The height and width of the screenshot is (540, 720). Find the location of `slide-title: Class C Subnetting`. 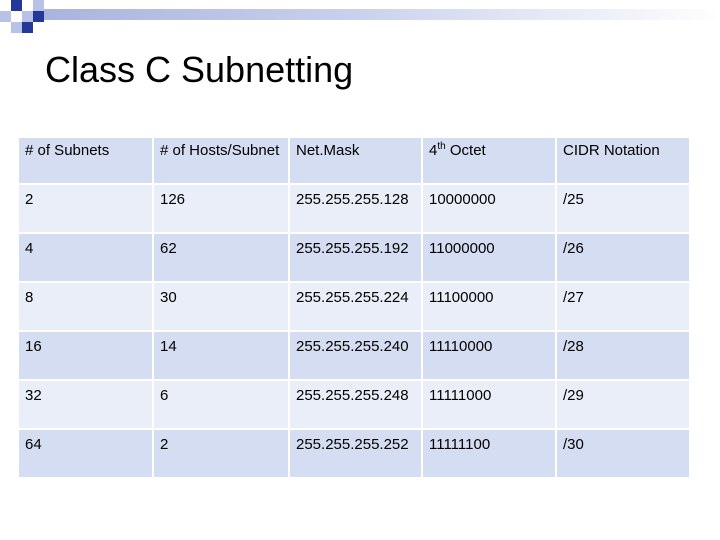

slide-title: Class C Subnetting is located at coordinates (199, 69).